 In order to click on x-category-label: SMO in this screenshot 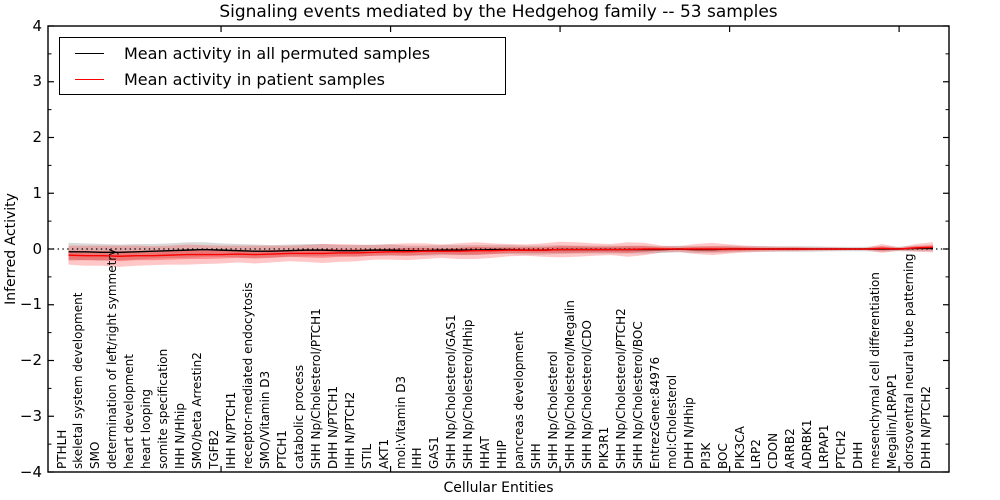, I will do `click(95, 455)`.